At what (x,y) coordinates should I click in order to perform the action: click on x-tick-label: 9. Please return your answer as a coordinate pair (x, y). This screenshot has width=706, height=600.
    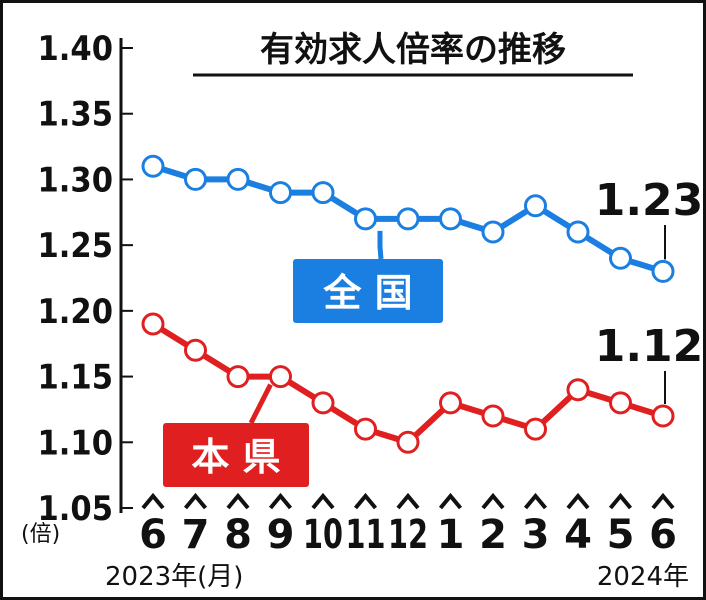
    Looking at the image, I should click on (281, 535).